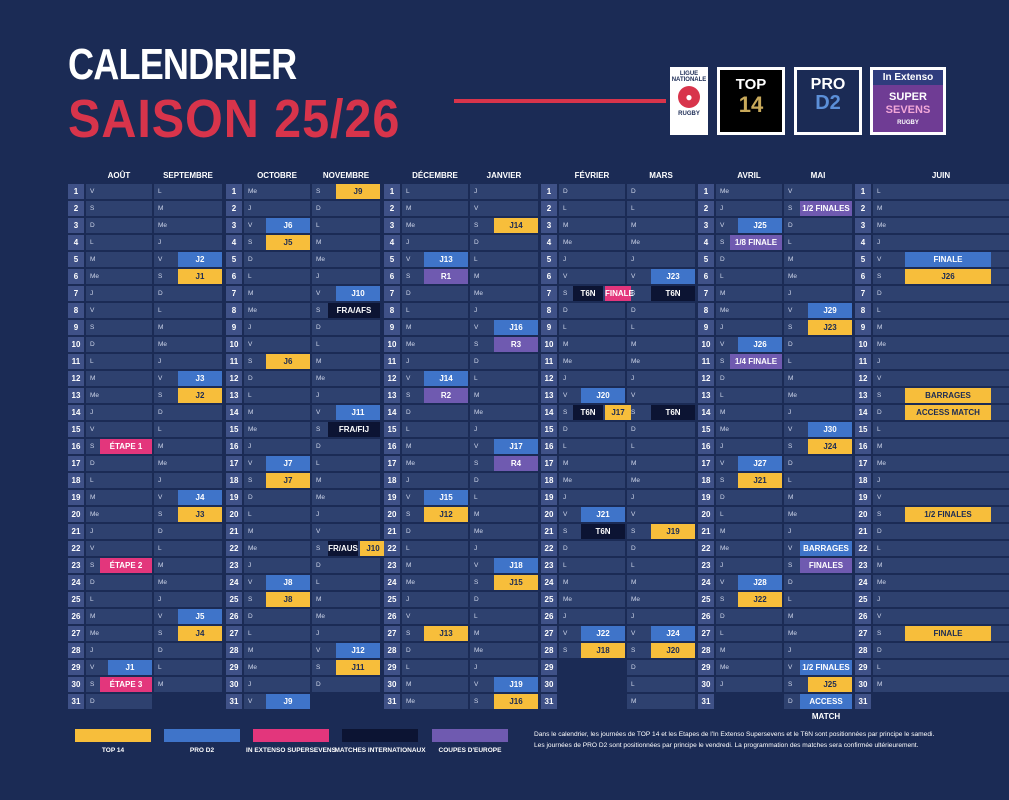 This screenshot has width=1009, height=800. What do you see at coordinates (504, 497) in the screenshot?
I see `day-cell: L` at bounding box center [504, 497].